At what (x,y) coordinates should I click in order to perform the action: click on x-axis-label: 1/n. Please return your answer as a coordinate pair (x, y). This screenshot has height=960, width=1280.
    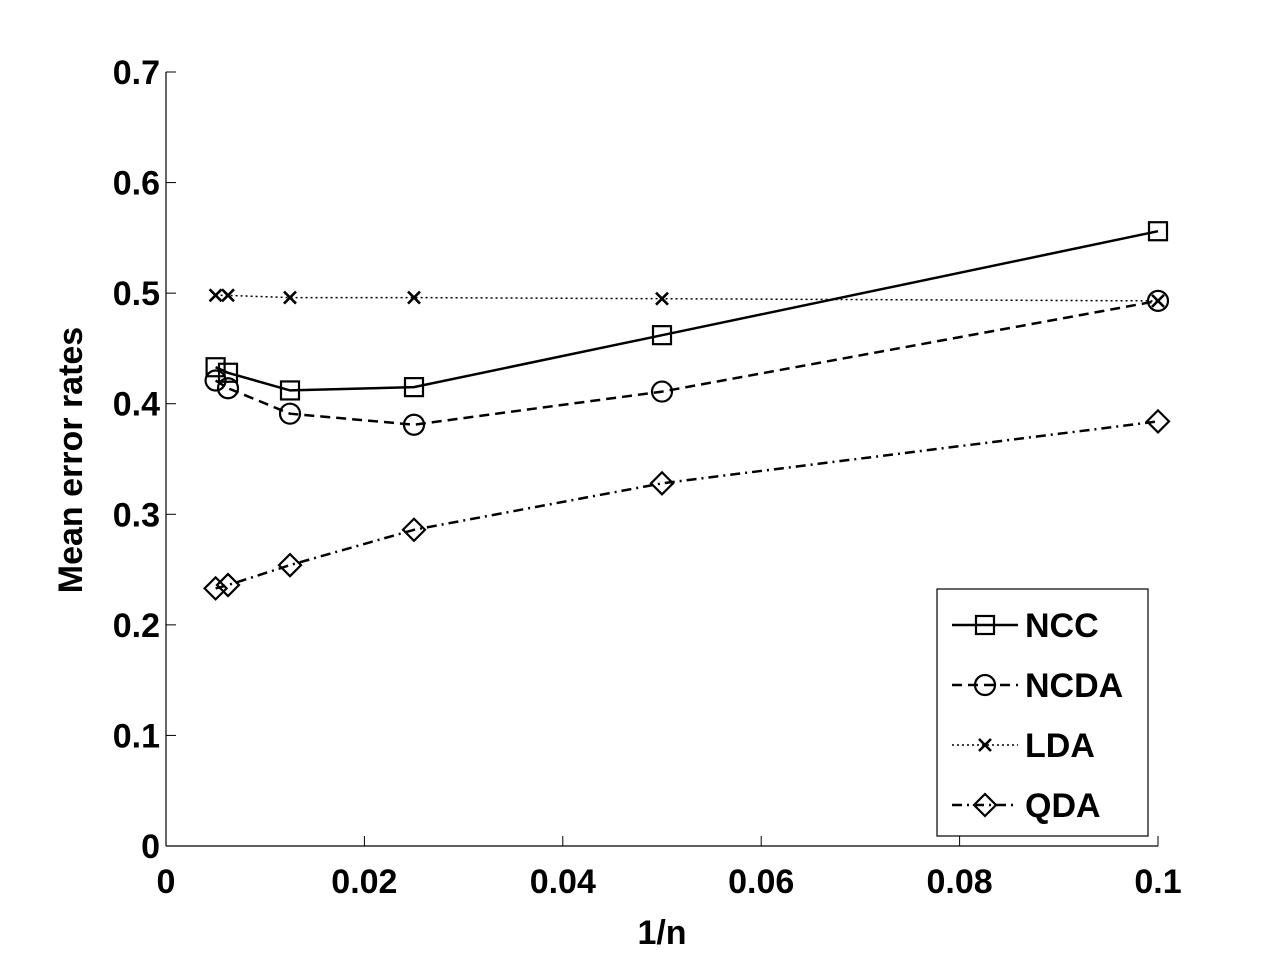
    Looking at the image, I should click on (661, 933).